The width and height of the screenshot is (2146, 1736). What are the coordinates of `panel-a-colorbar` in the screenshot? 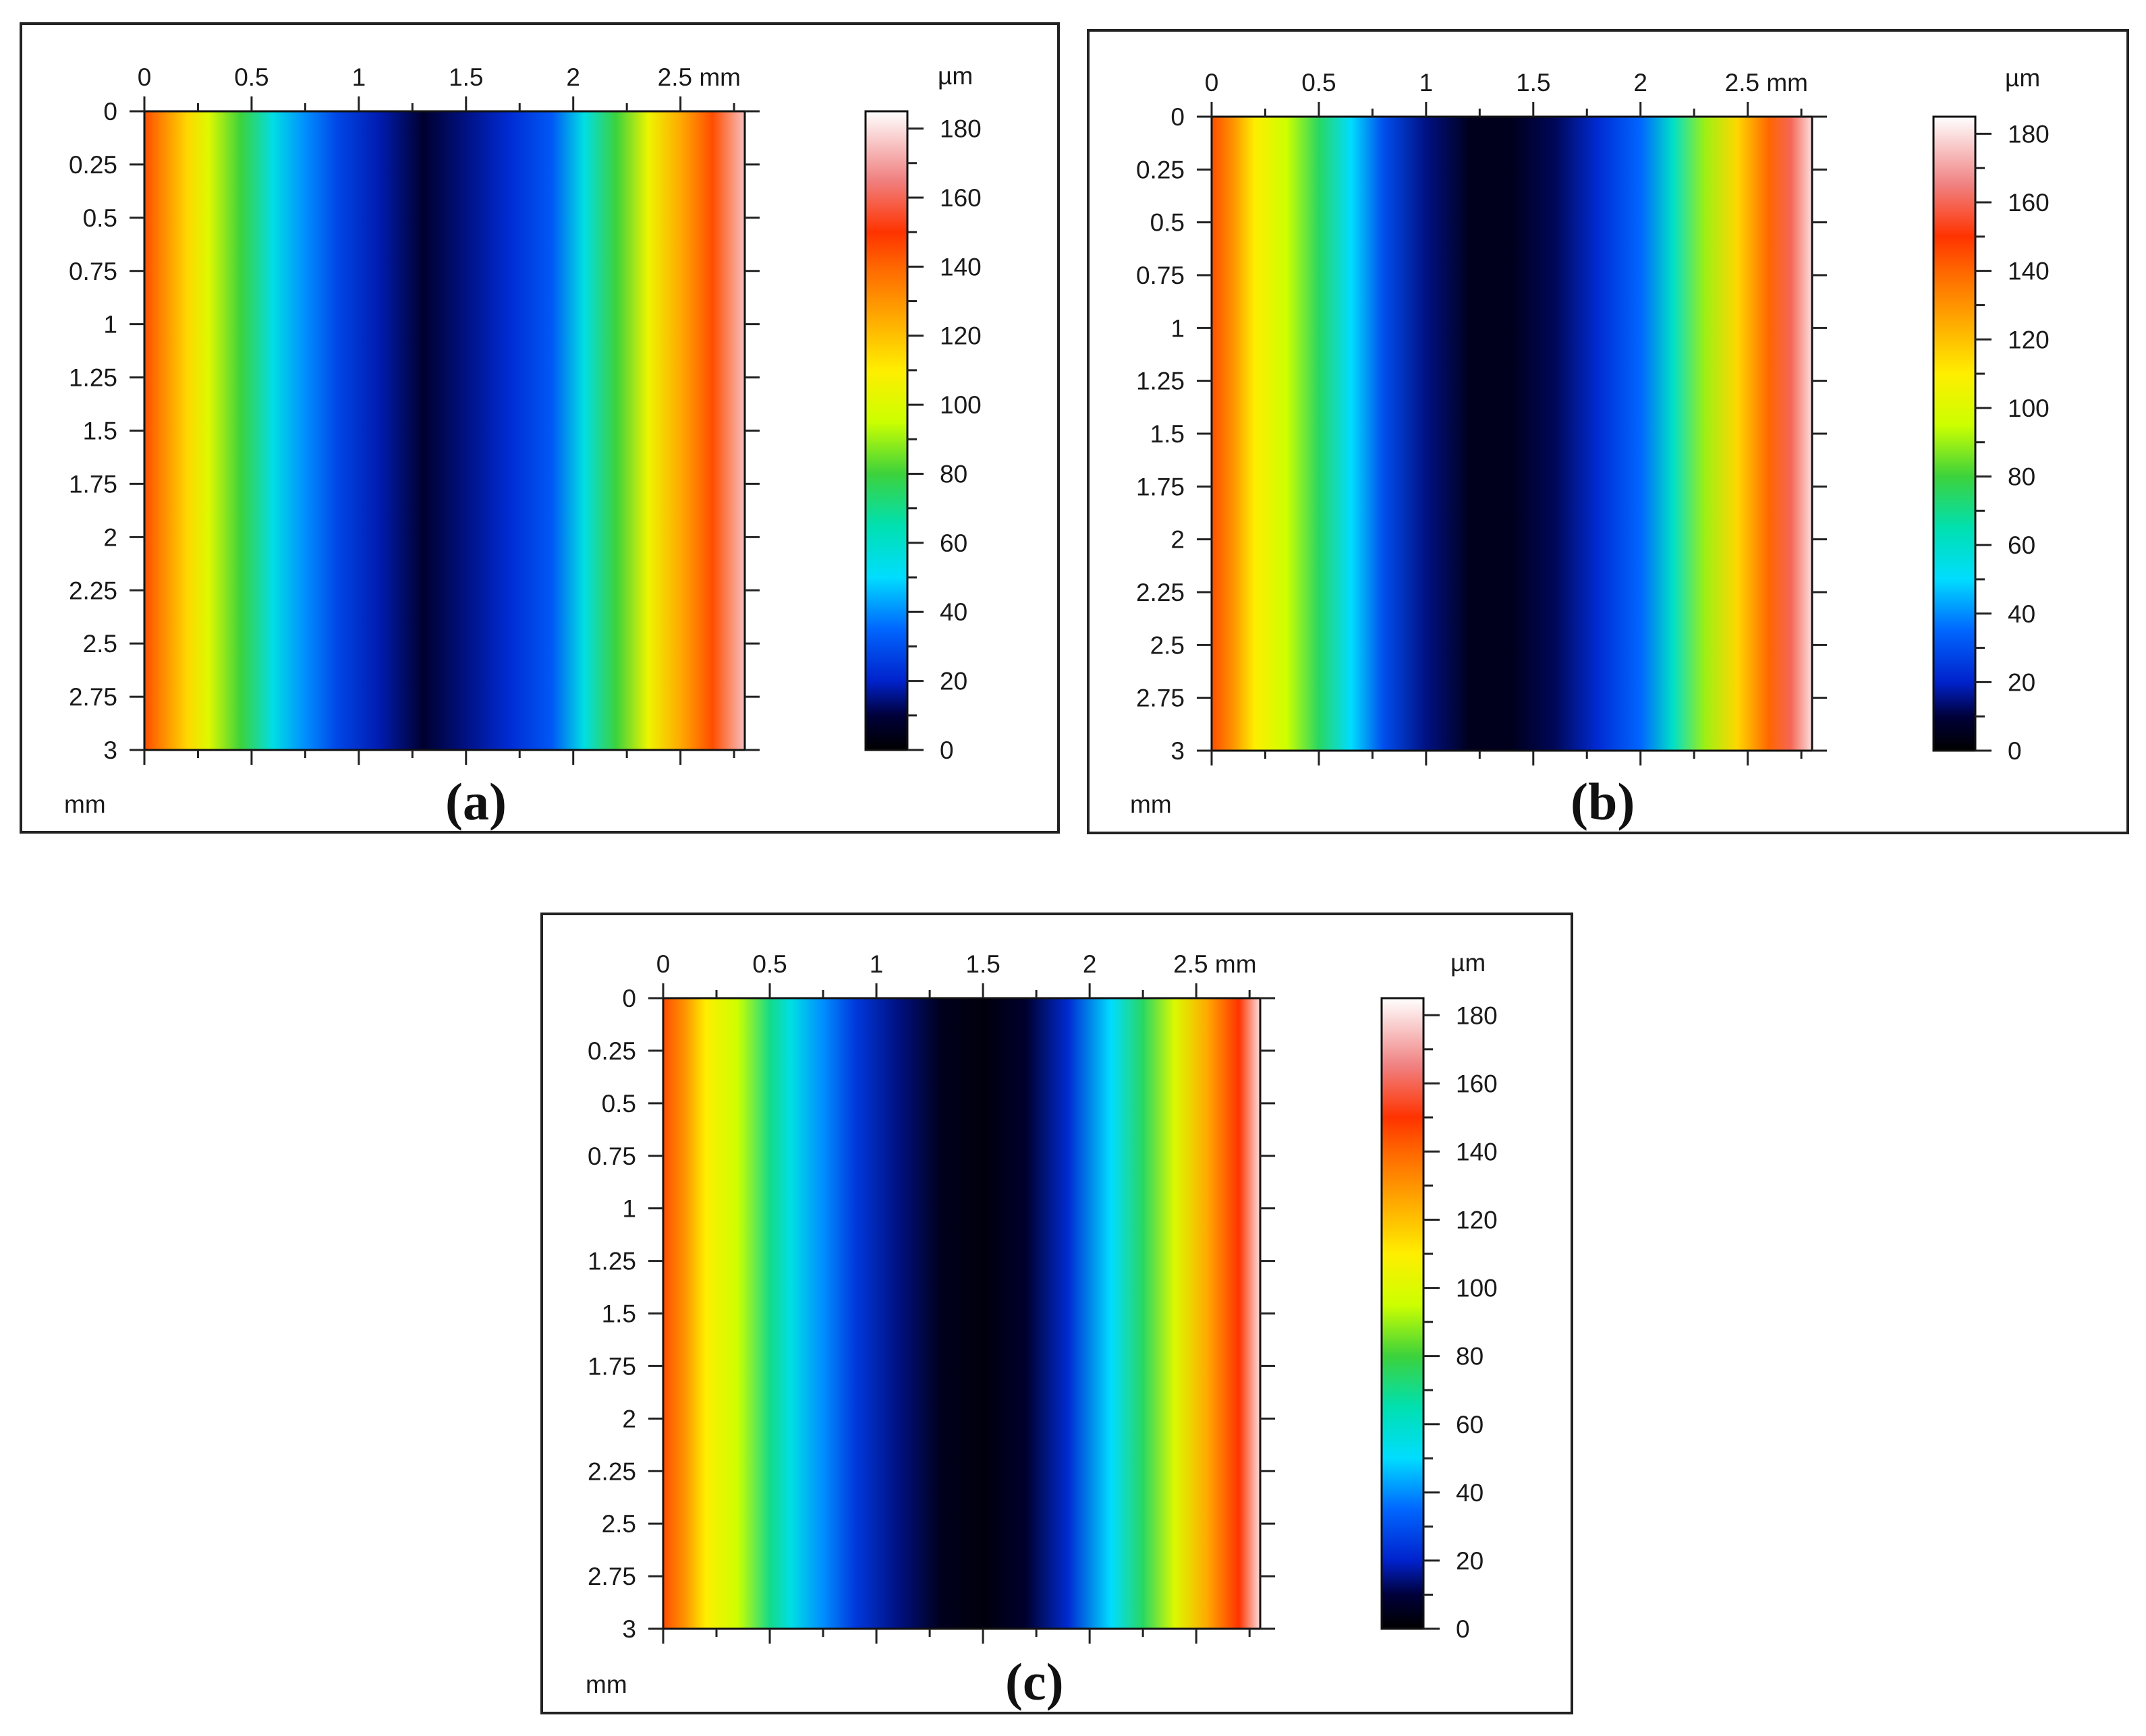 It's located at (887, 431).